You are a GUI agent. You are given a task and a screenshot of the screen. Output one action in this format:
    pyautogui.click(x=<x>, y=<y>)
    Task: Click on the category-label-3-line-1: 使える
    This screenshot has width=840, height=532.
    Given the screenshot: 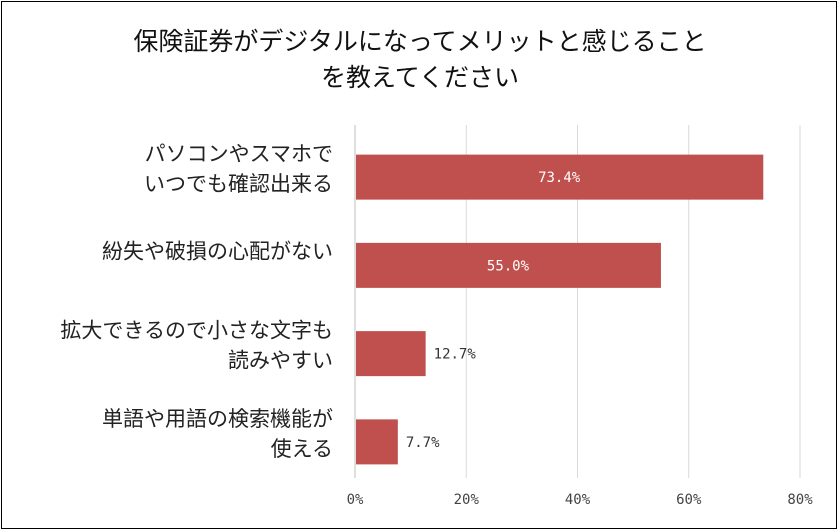 What is the action you would take?
    pyautogui.click(x=302, y=449)
    